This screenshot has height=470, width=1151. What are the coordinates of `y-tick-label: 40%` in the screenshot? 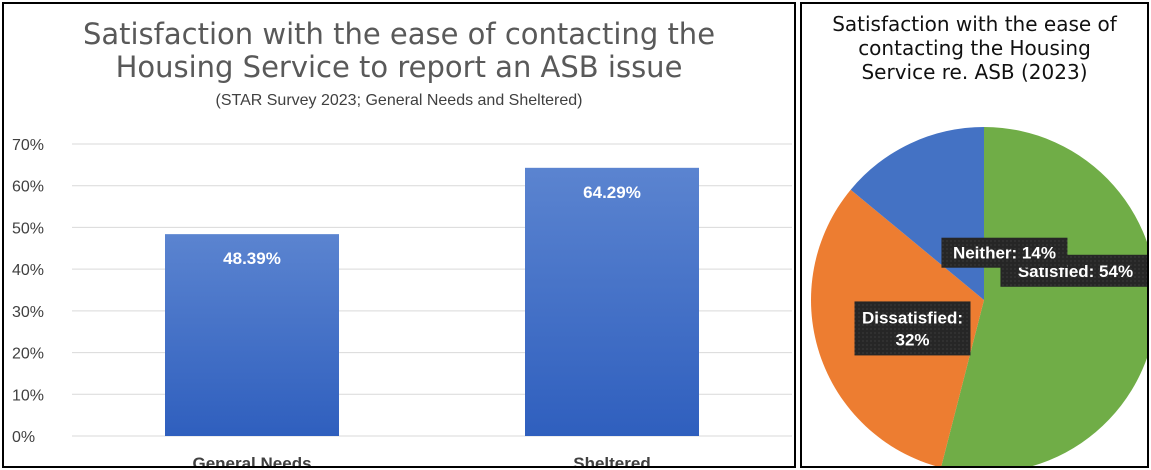 It's located at (28, 270).